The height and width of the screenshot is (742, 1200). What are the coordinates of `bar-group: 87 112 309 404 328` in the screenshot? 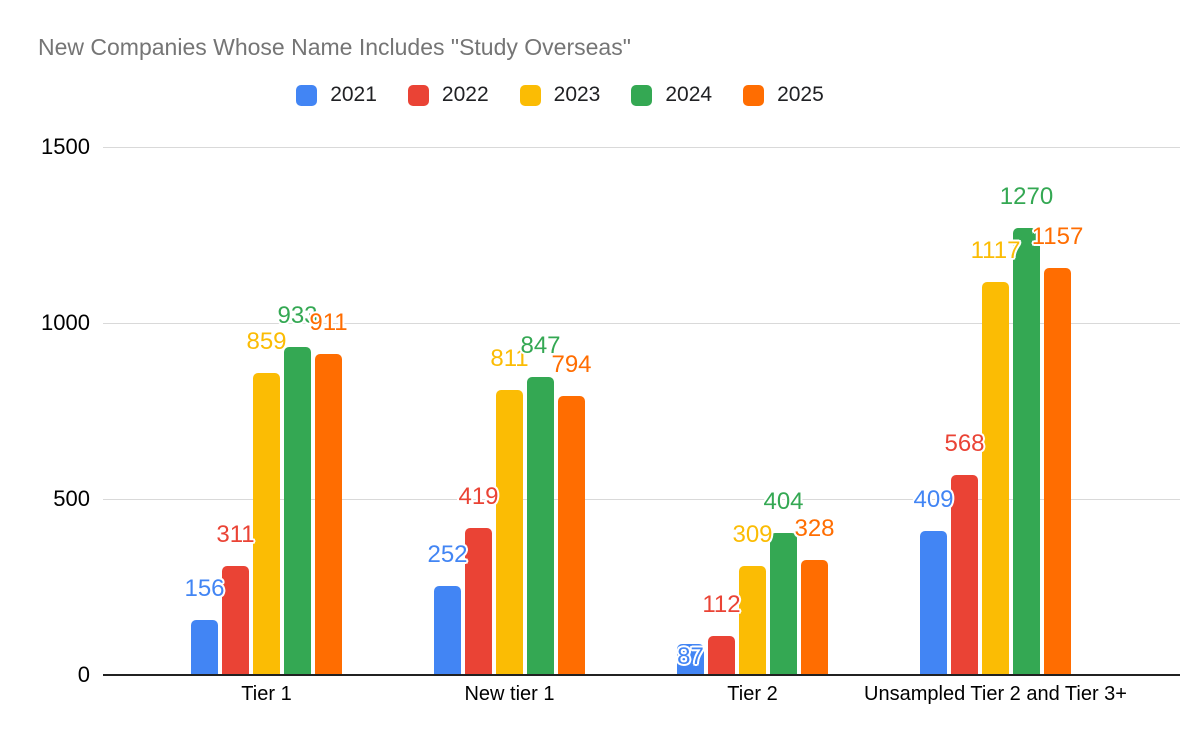 It's located at (756, 411).